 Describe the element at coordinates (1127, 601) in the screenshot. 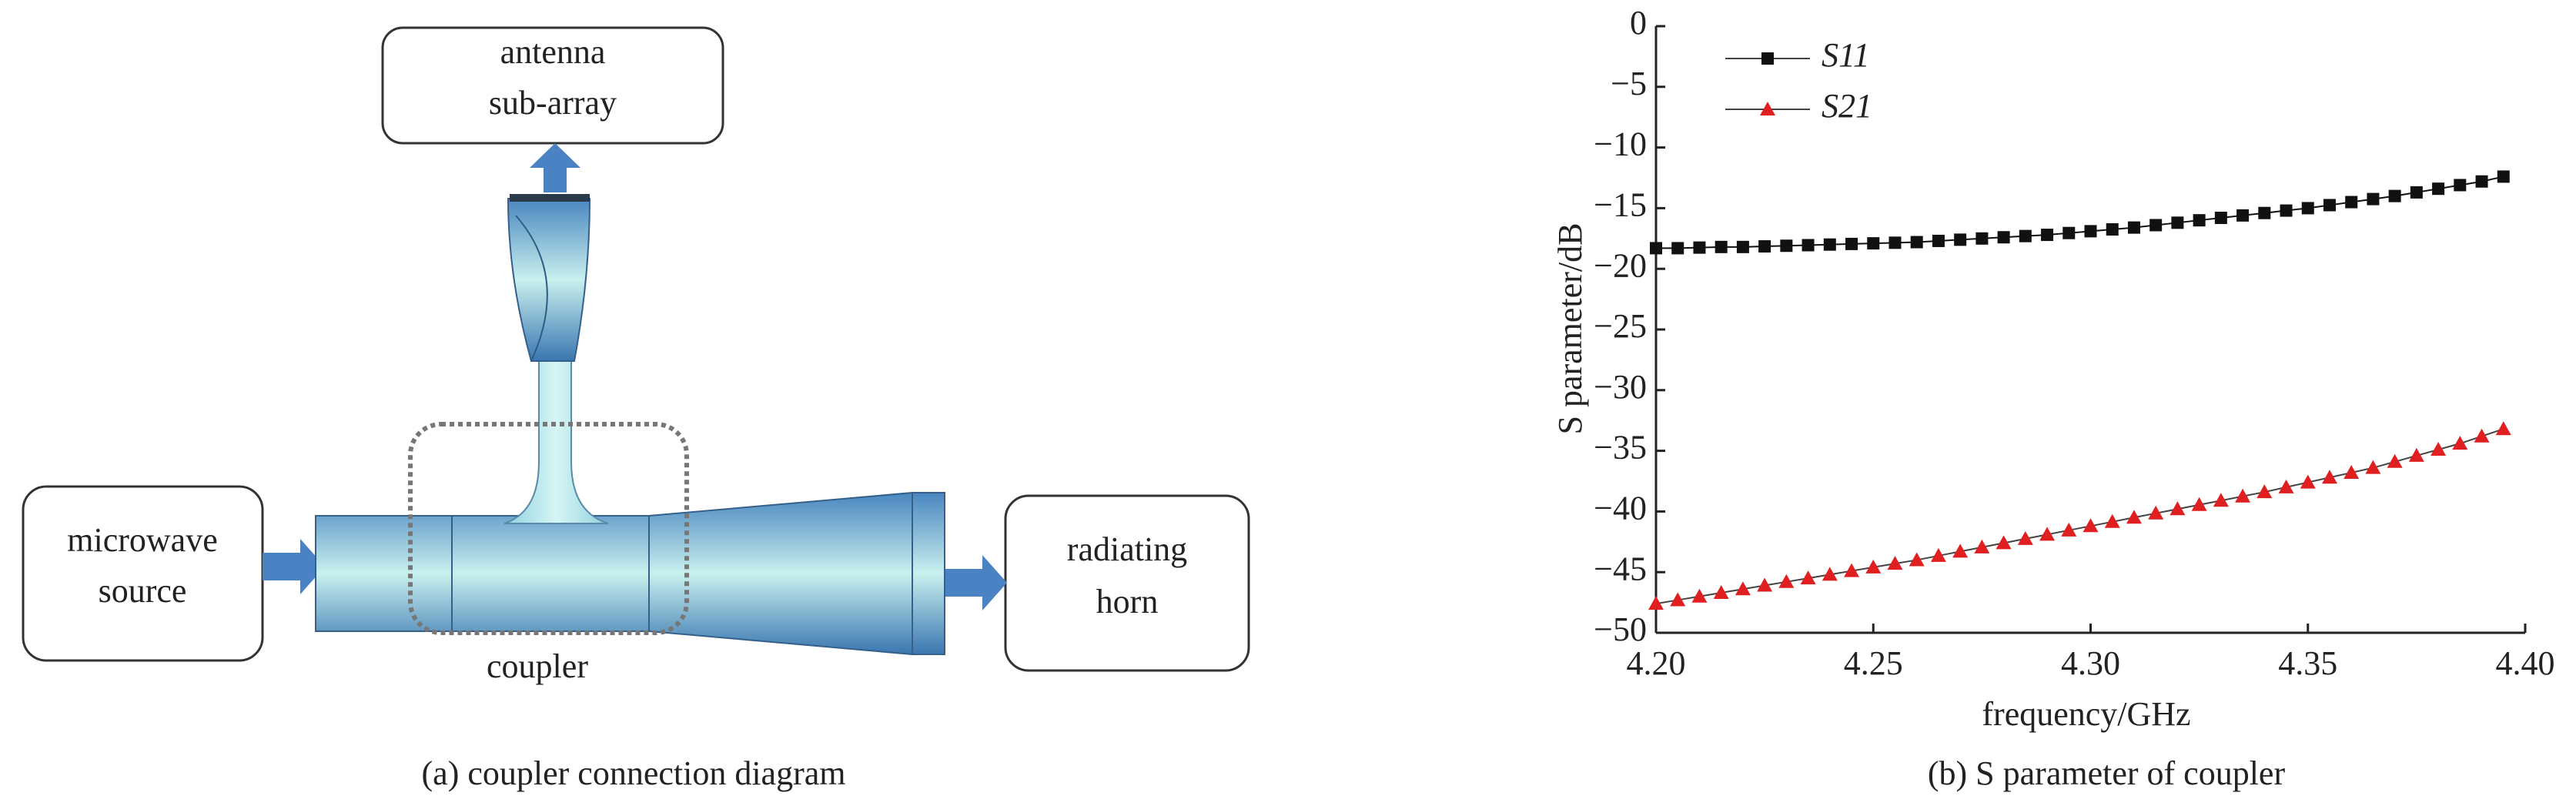

I see `box-label: horn` at that location.